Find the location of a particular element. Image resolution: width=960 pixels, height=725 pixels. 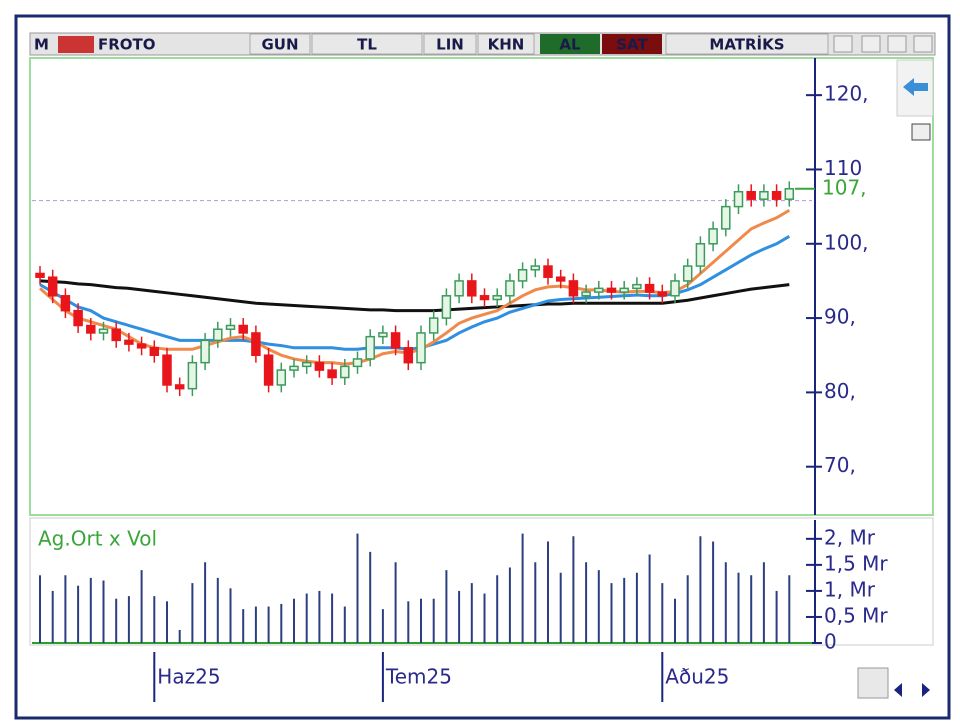

sell-button: SAT is located at coordinates (632, 45).